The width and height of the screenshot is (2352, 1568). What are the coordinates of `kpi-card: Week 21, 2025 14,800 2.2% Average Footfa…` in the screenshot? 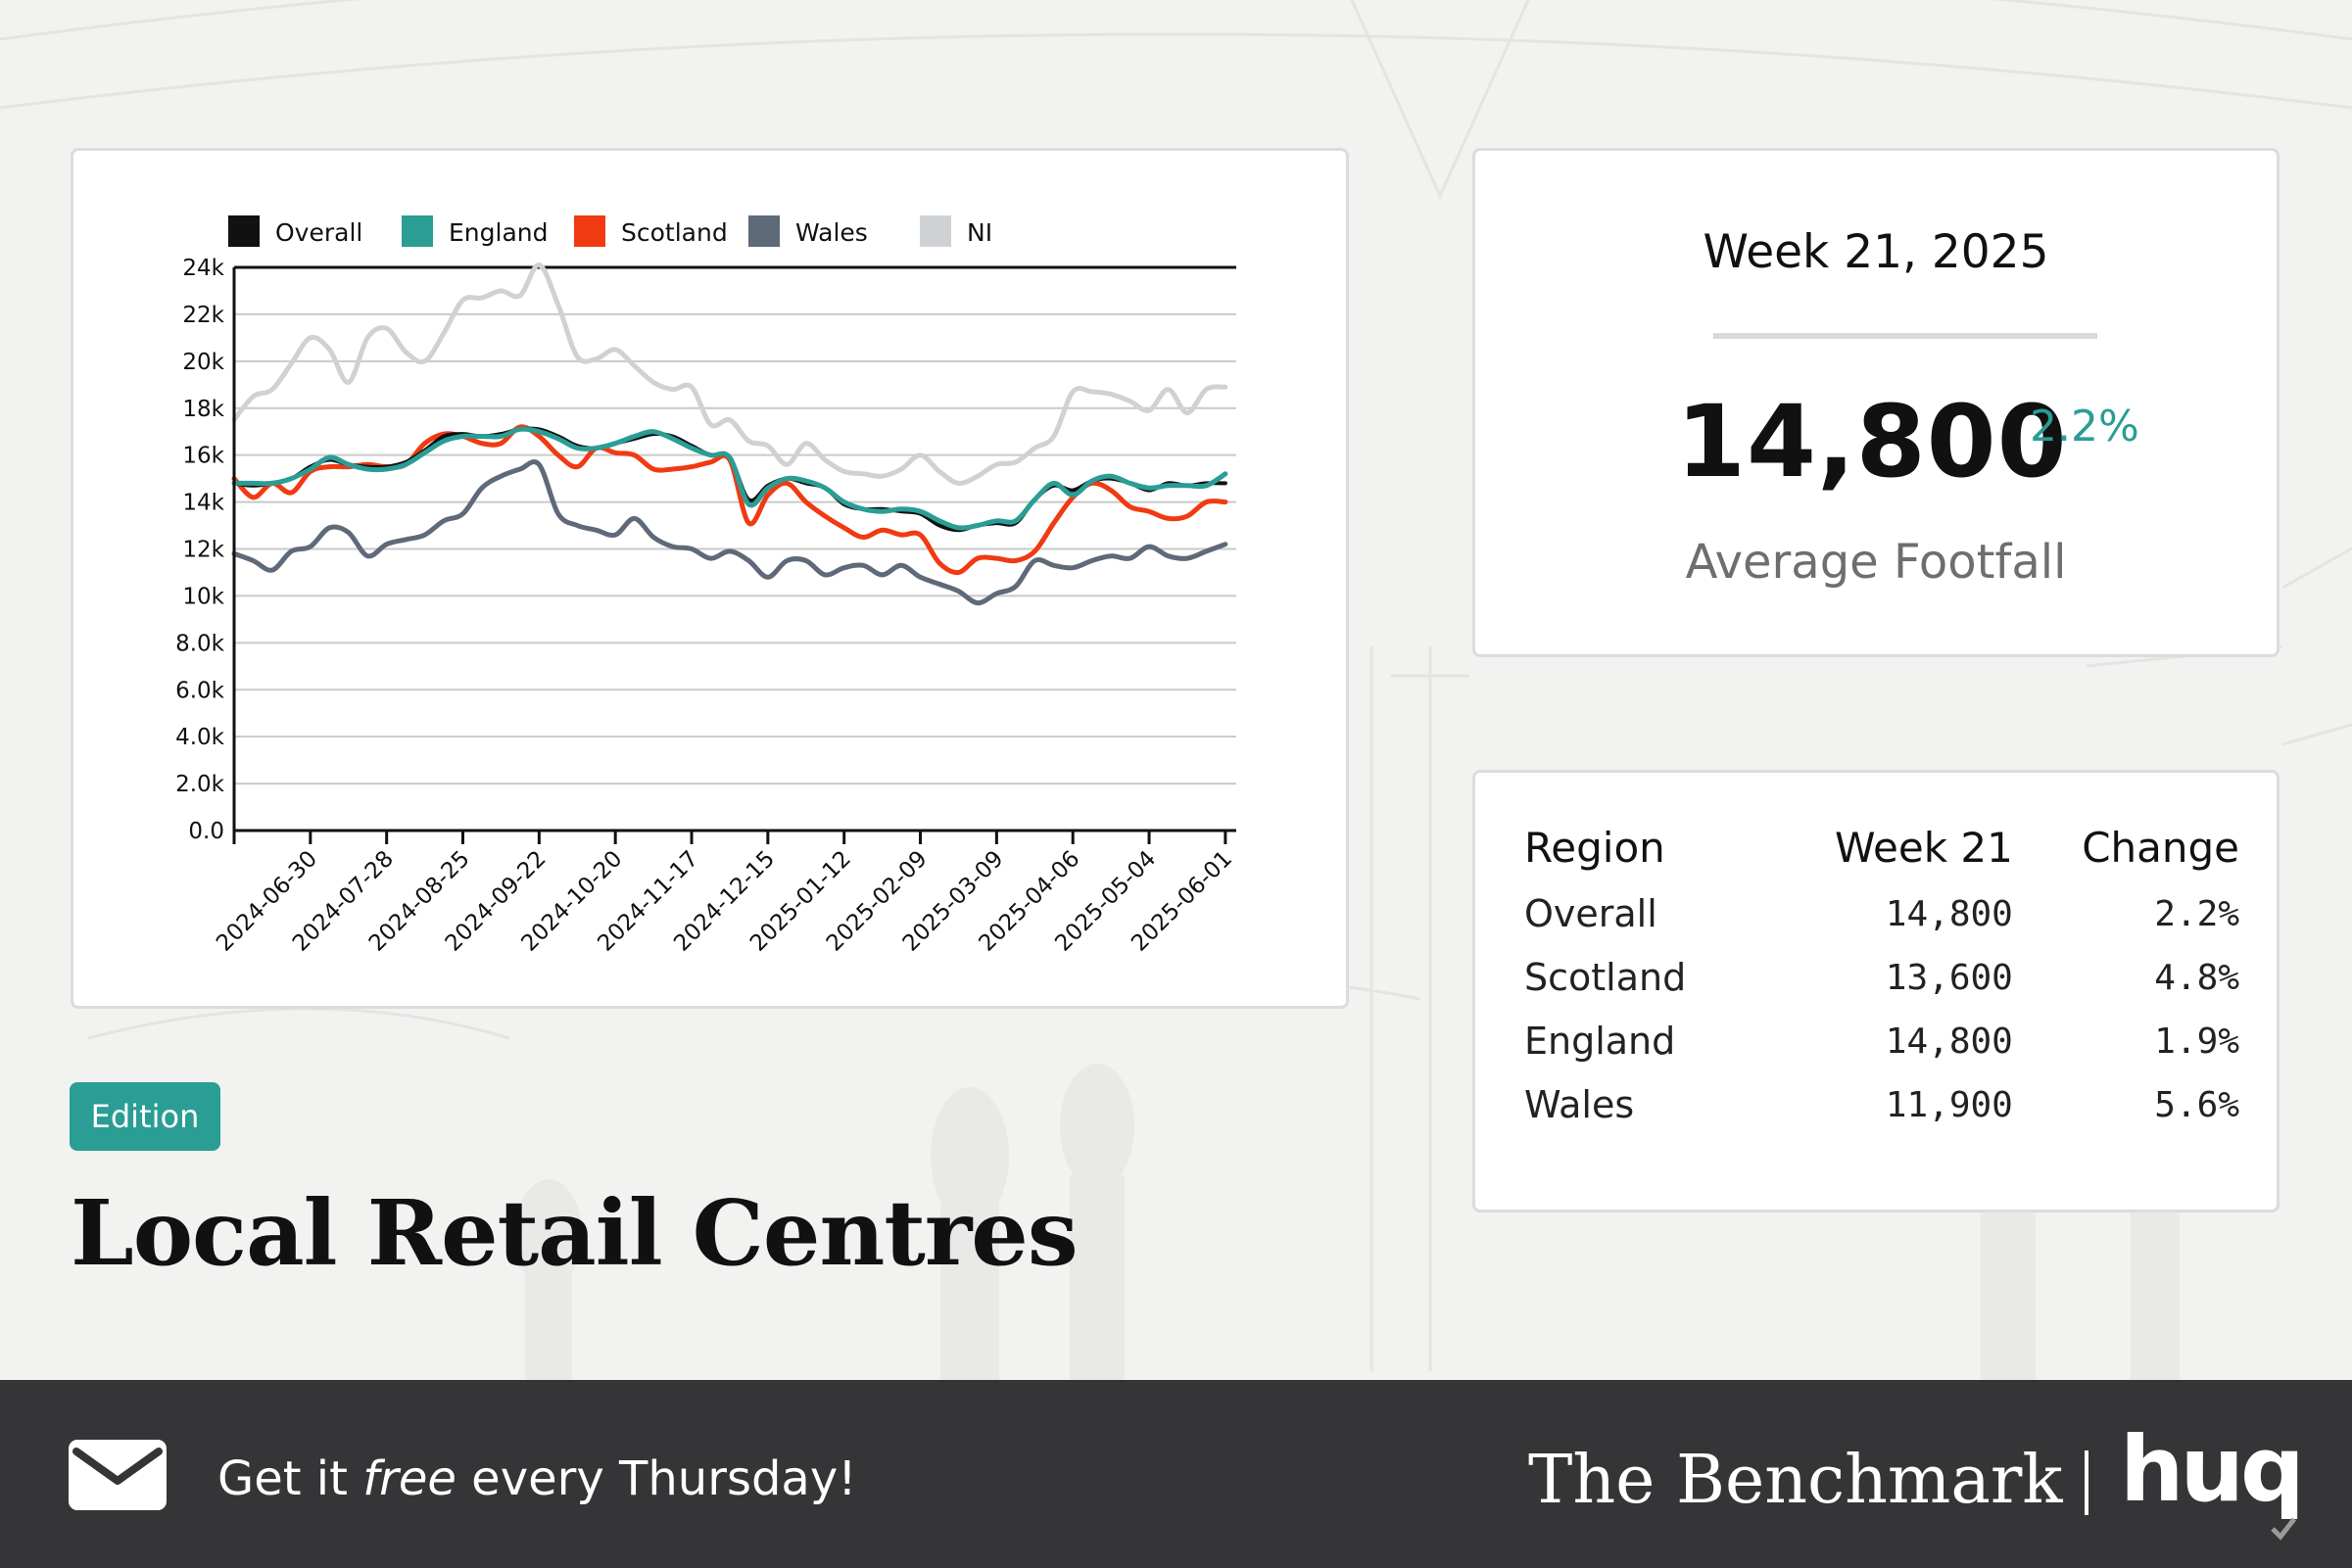 It's located at (1876, 402).